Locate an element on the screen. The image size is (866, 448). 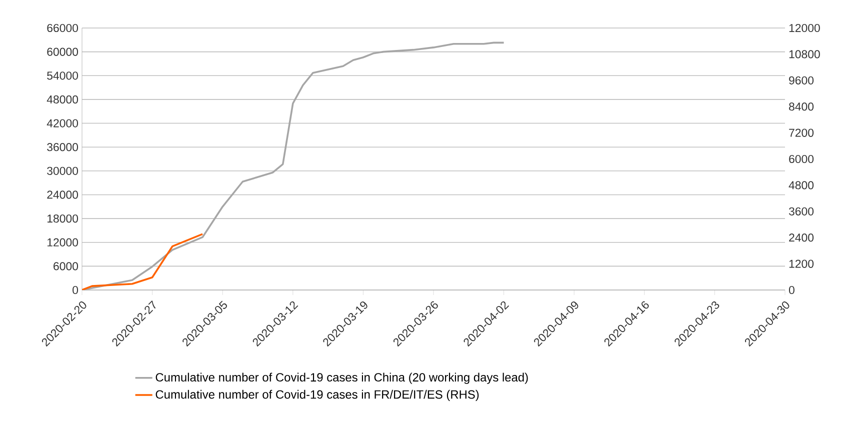
y2-tick-label: 10800 is located at coordinates (804, 54).